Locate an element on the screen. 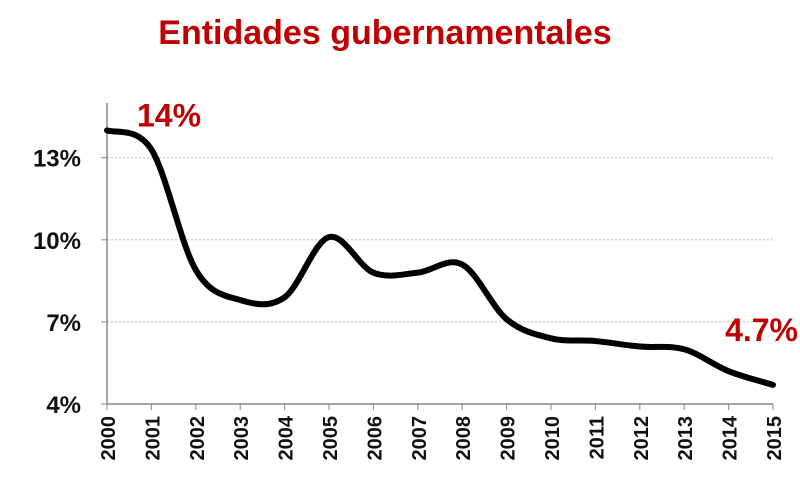 This screenshot has width=800, height=486. x-tick-label: 2000 is located at coordinates (109, 438).